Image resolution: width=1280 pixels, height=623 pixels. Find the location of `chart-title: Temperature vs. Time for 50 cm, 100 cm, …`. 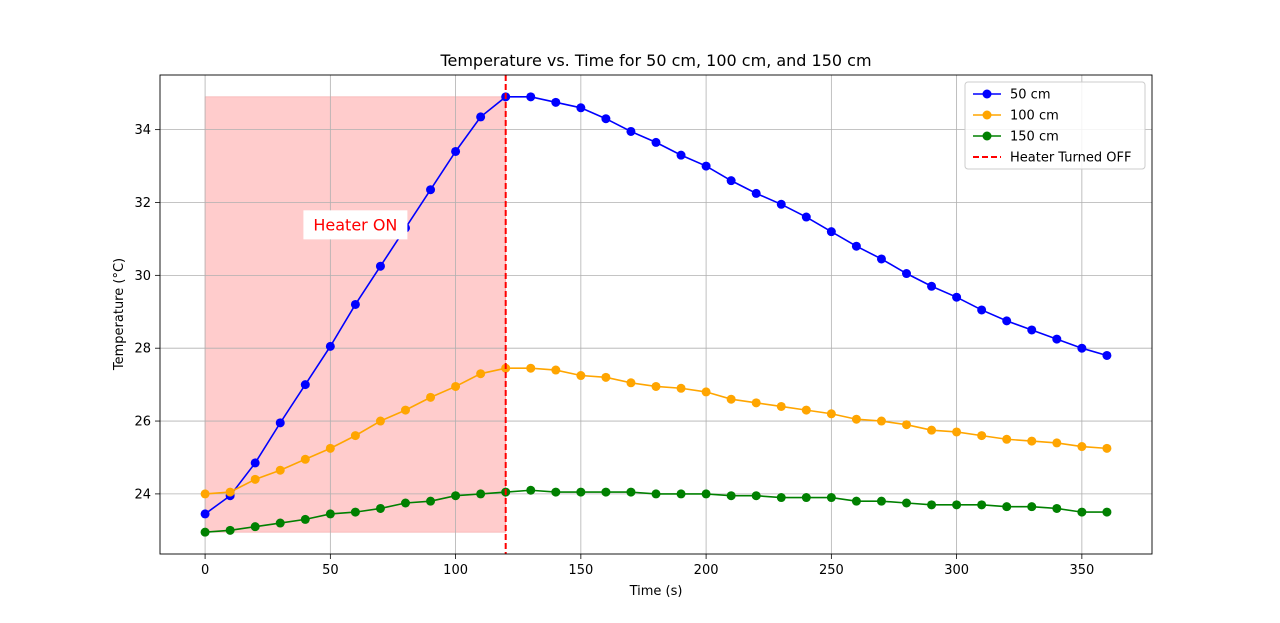

chart-title: Temperature vs. Time for 50 cm, 100 cm, … is located at coordinates (655, 60).